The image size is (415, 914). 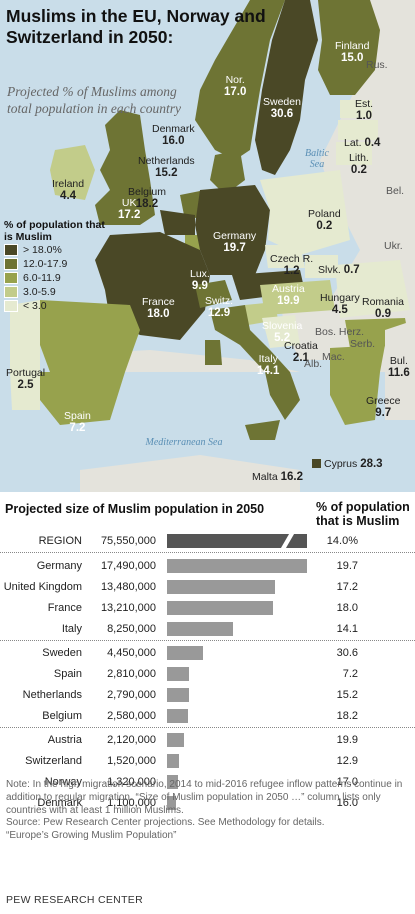 What do you see at coordinates (131, 761) in the screenshot?
I see `bar-amount-label: 1,520,000` at bounding box center [131, 761].